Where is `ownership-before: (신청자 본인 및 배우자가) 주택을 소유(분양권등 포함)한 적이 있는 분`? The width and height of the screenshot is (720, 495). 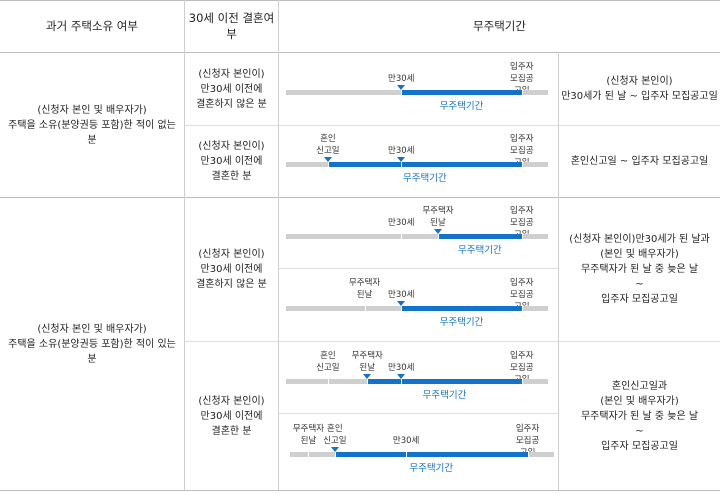 ownership-before: (신청자 본인 및 배우자가) 주택을 소유(분양권등 포함)한 적이 있는 분 is located at coordinates (92, 344).